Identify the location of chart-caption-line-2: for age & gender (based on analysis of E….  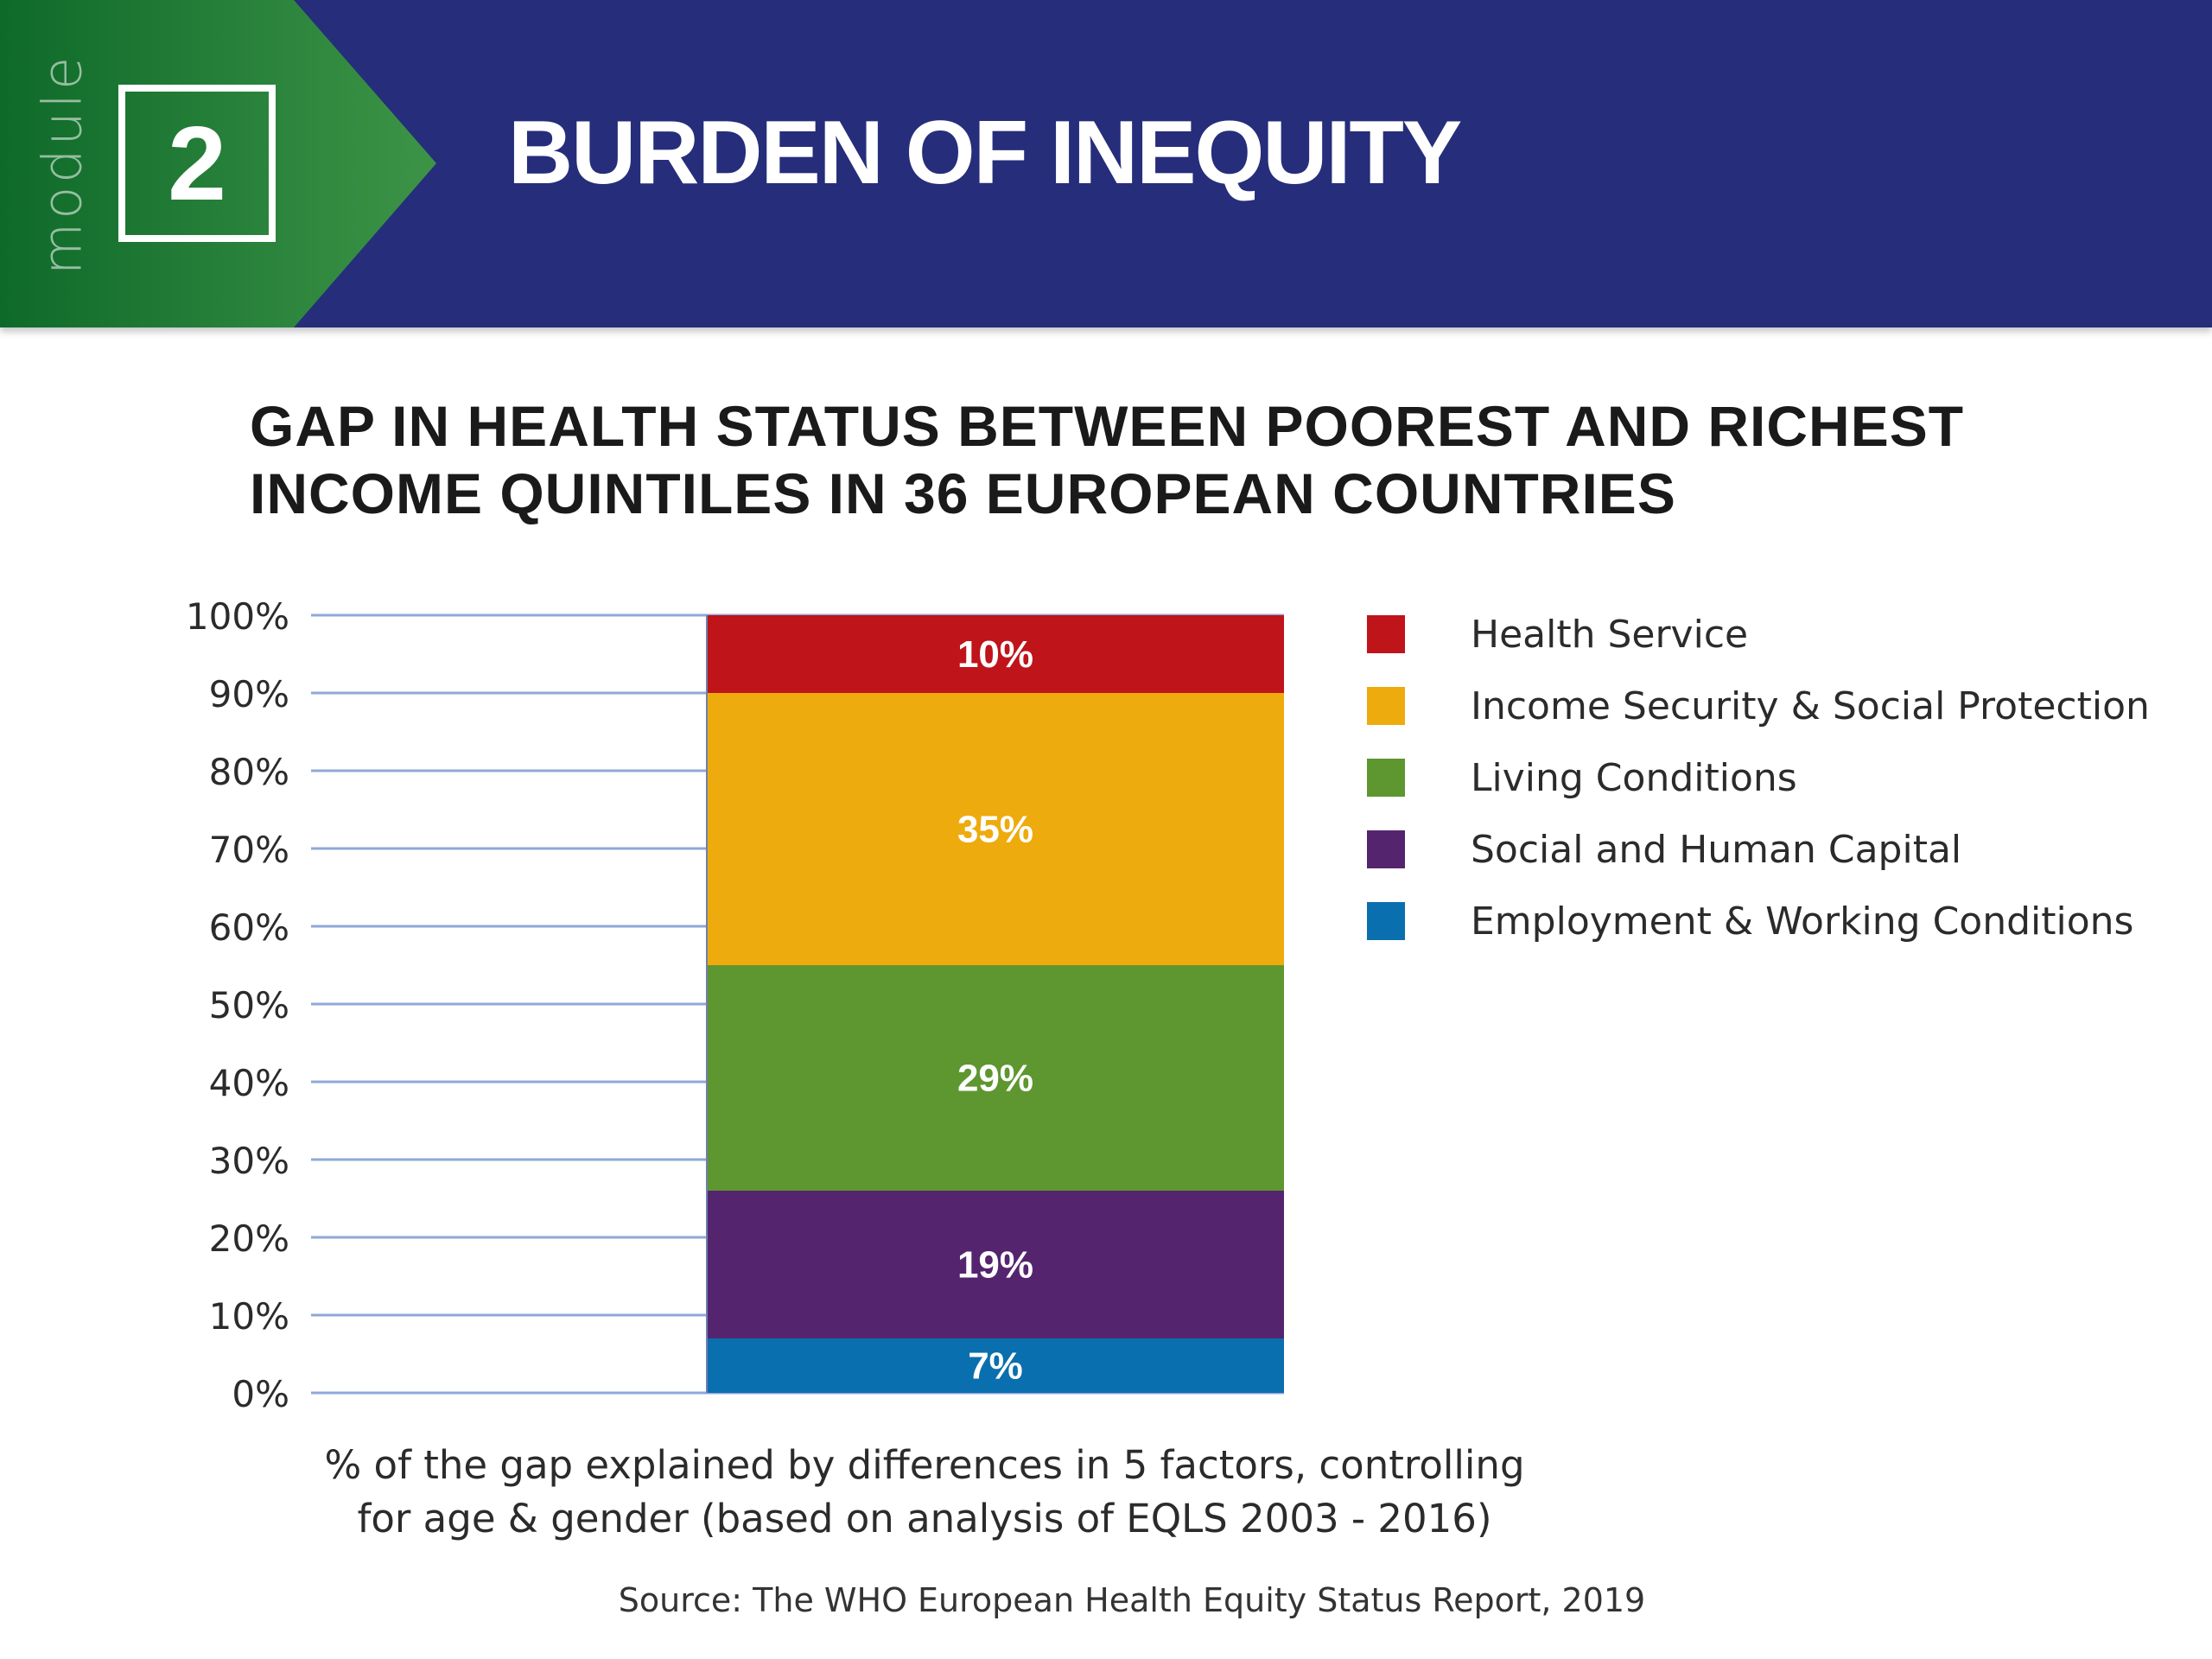
(924, 1518).